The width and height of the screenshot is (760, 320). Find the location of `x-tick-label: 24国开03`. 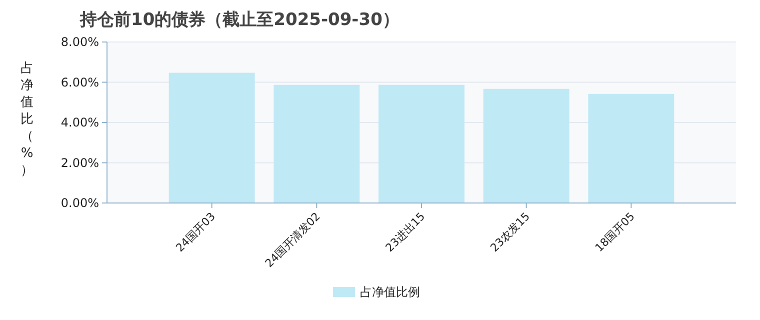

x-tick-label: 24国开03 is located at coordinates (195, 232).